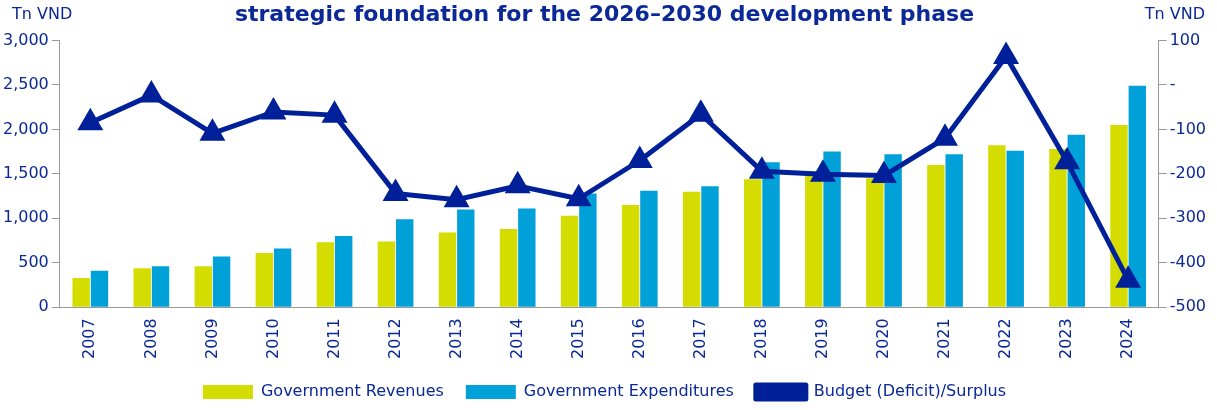  I want to click on x-tick-label: 2008, so click(150, 338).